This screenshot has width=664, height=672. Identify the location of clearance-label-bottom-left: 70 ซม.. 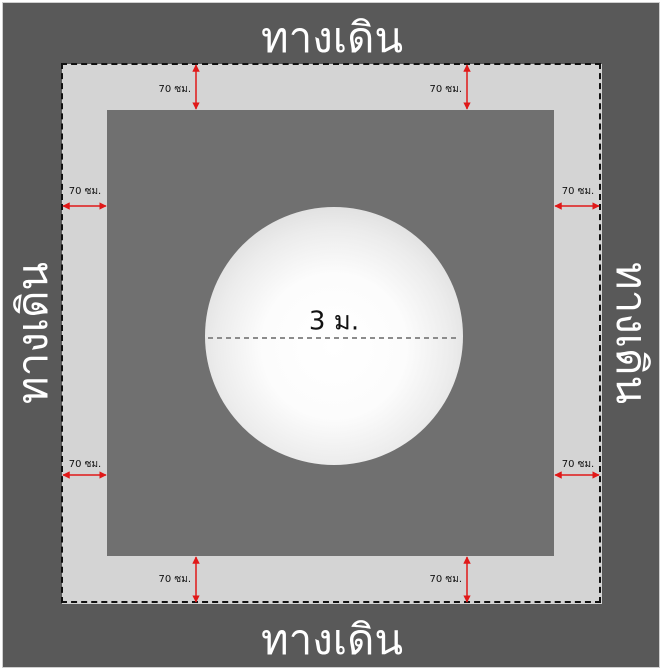
(175, 579).